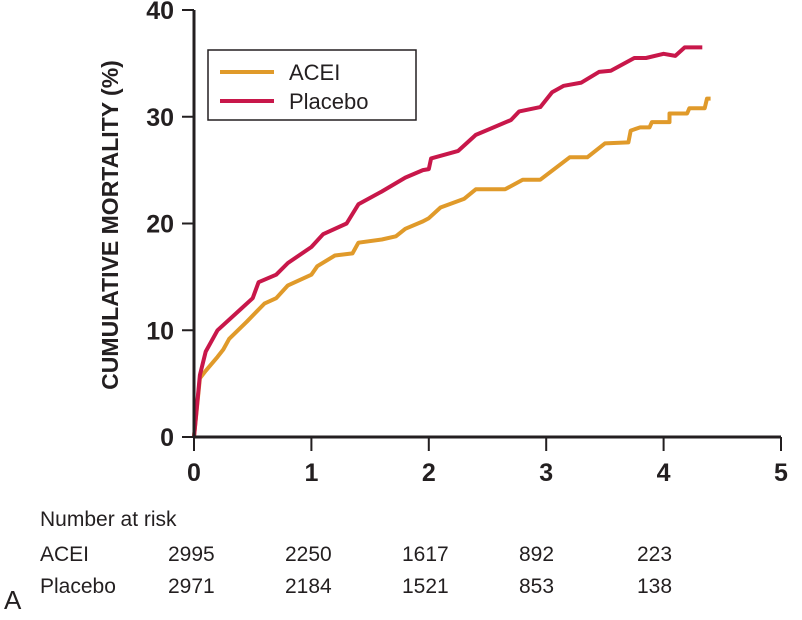  I want to click on risk-cell: 138, so click(655, 586).